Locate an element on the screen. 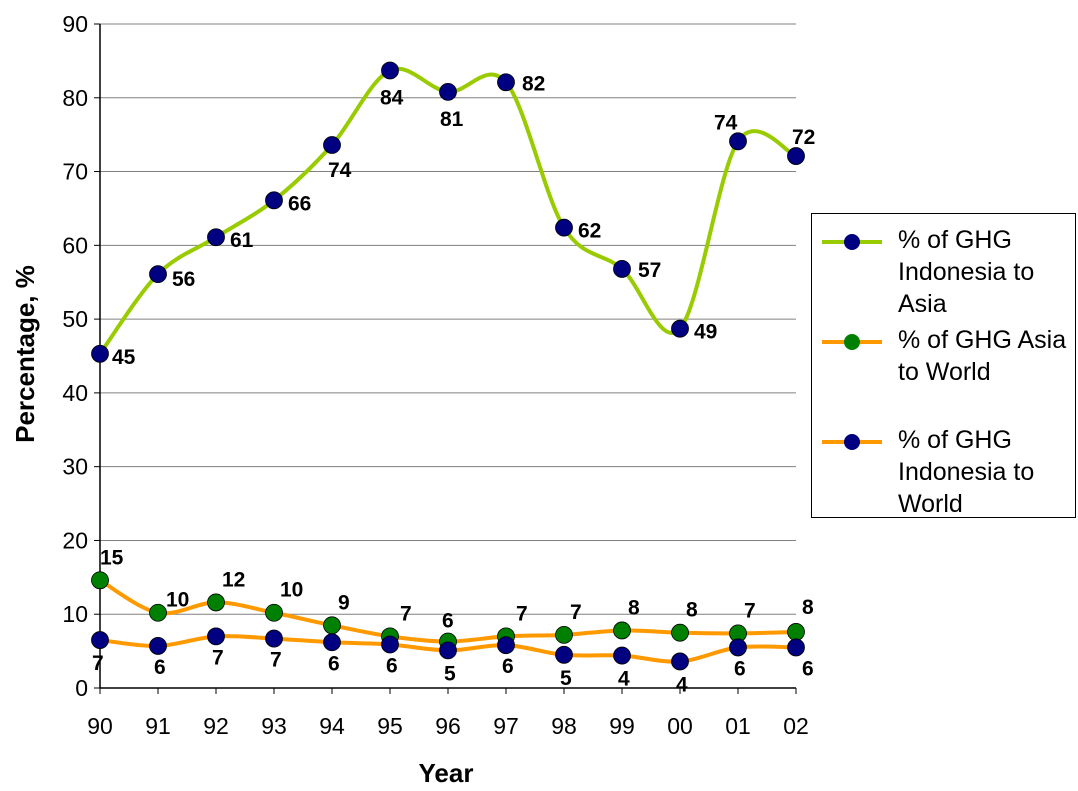  x-tick-label: 94 is located at coordinates (332, 726).